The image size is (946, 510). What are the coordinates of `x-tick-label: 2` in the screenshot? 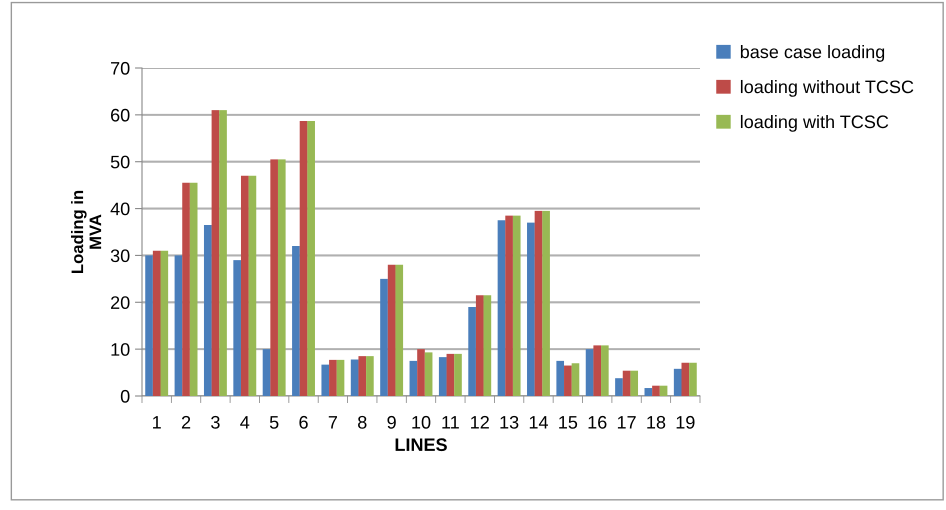 It's located at (186, 422).